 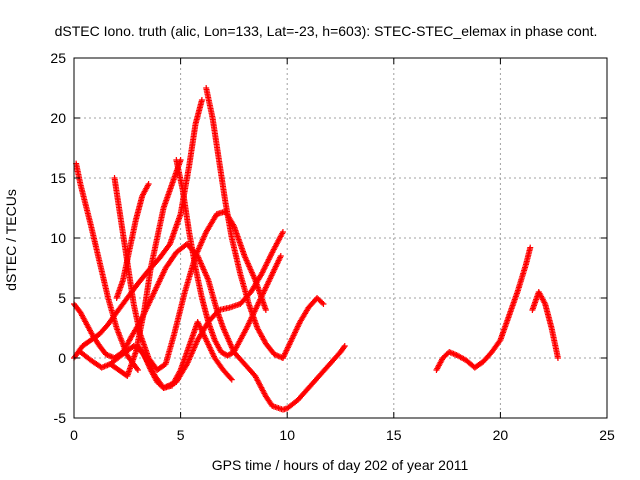 I want to click on x-tick-label: 15, so click(x=394, y=435).